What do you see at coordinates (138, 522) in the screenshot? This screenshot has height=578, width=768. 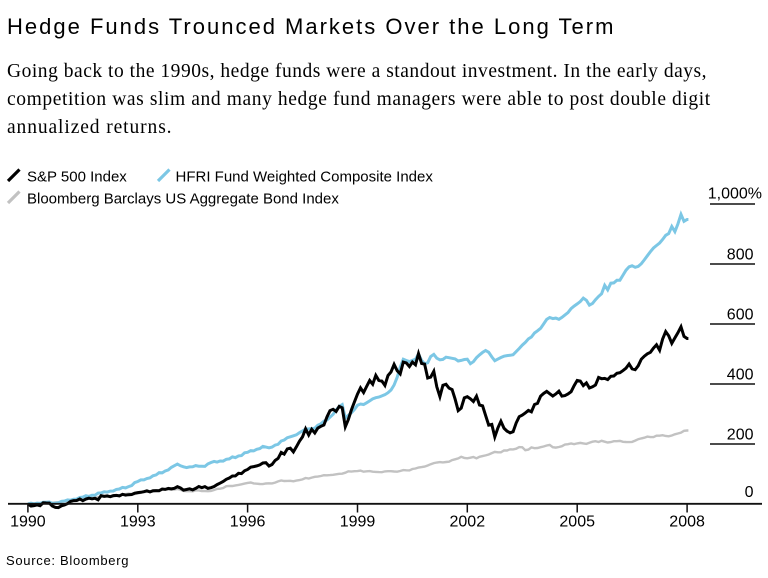 I see `svg-text: 1993` at bounding box center [138, 522].